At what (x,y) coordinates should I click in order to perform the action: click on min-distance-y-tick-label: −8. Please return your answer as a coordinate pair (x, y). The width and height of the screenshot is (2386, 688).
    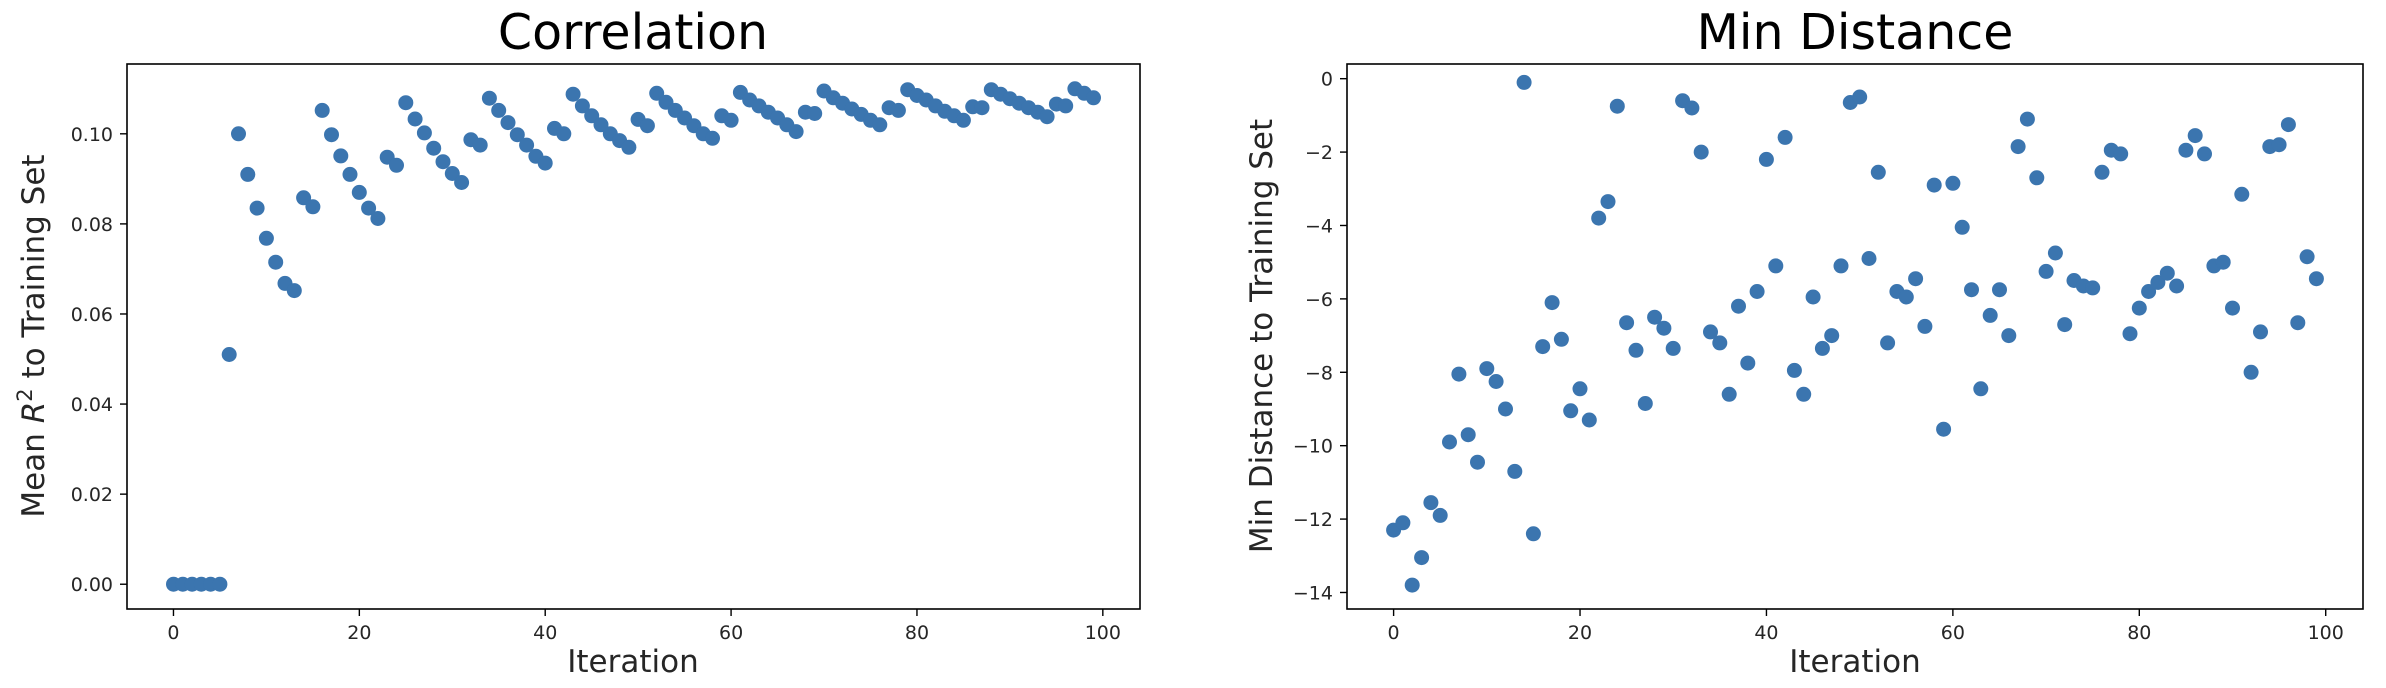
    Looking at the image, I should click on (1319, 373).